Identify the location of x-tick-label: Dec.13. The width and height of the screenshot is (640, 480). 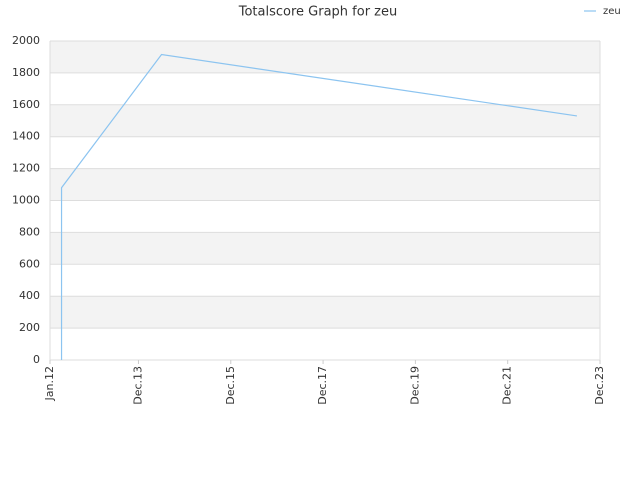
(137, 385).